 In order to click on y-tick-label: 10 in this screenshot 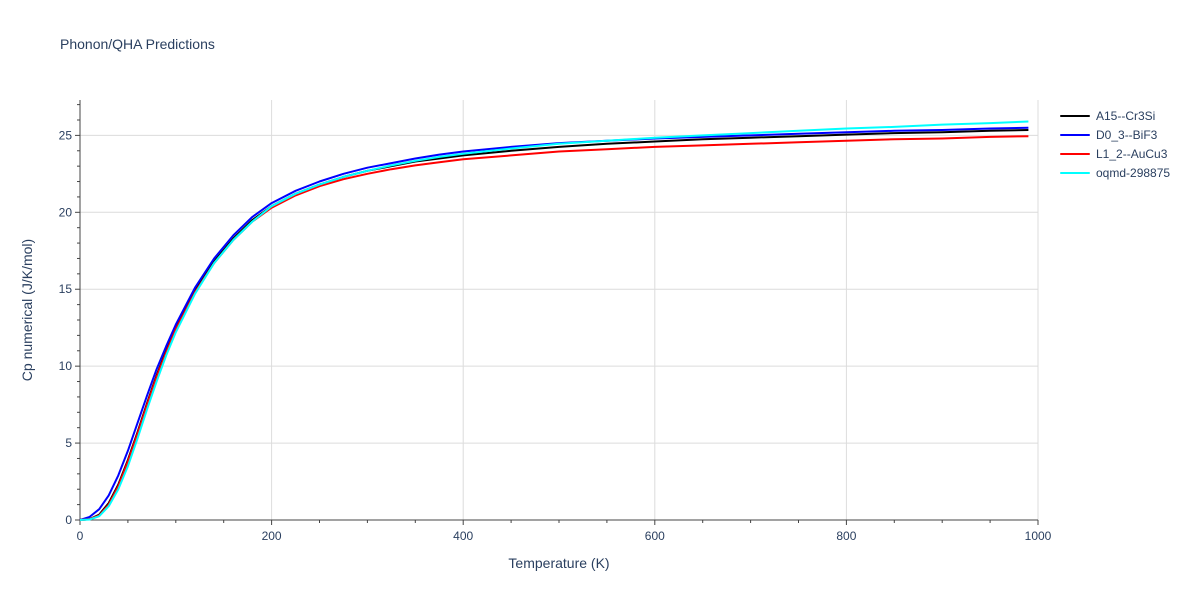, I will do `click(66, 366)`.